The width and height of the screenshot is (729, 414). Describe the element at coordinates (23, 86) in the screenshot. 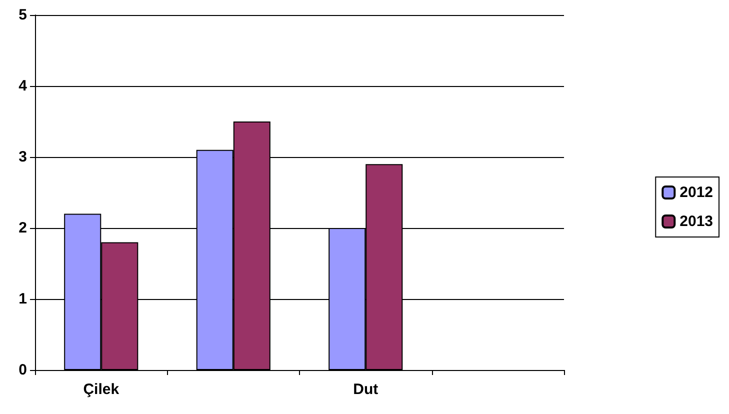

I see `y-tick-label: 4` at that location.